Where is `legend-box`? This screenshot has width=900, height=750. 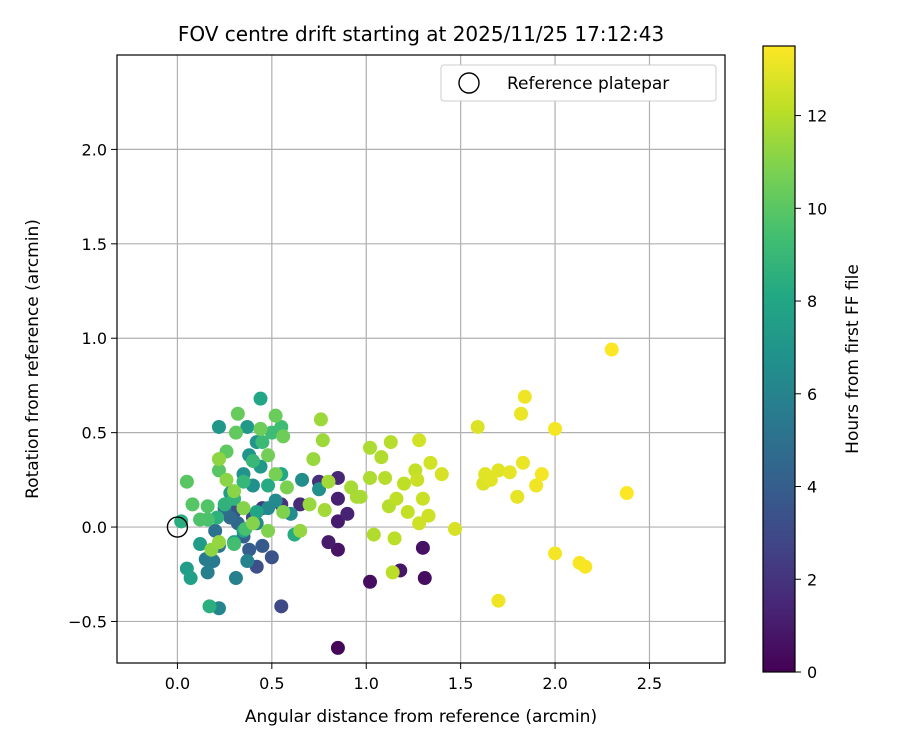 legend-box is located at coordinates (578, 83).